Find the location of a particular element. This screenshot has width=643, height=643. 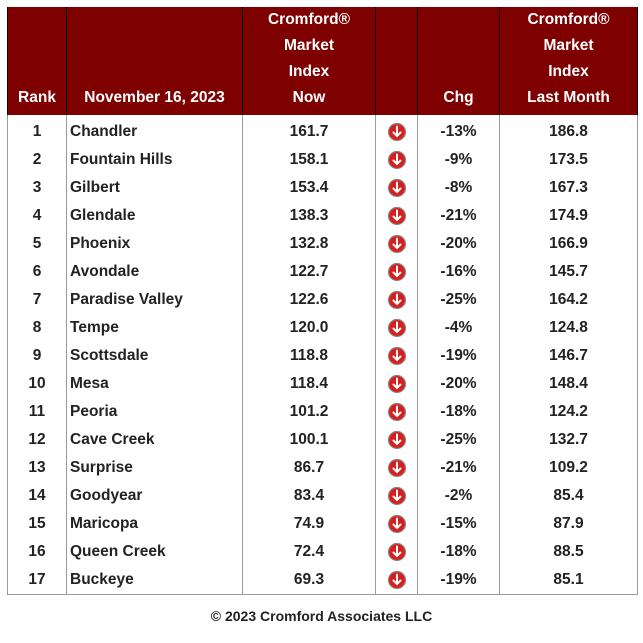

header-line: Last Month is located at coordinates (568, 97).